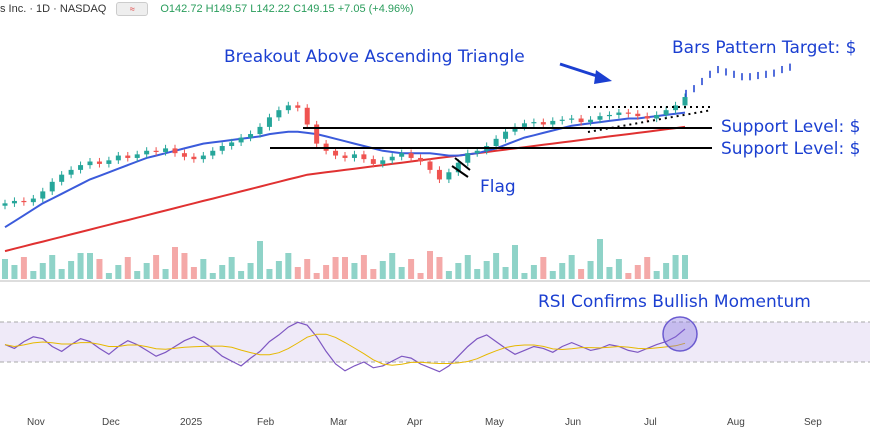  I want to click on breakout-arrow-head, so click(603, 77).